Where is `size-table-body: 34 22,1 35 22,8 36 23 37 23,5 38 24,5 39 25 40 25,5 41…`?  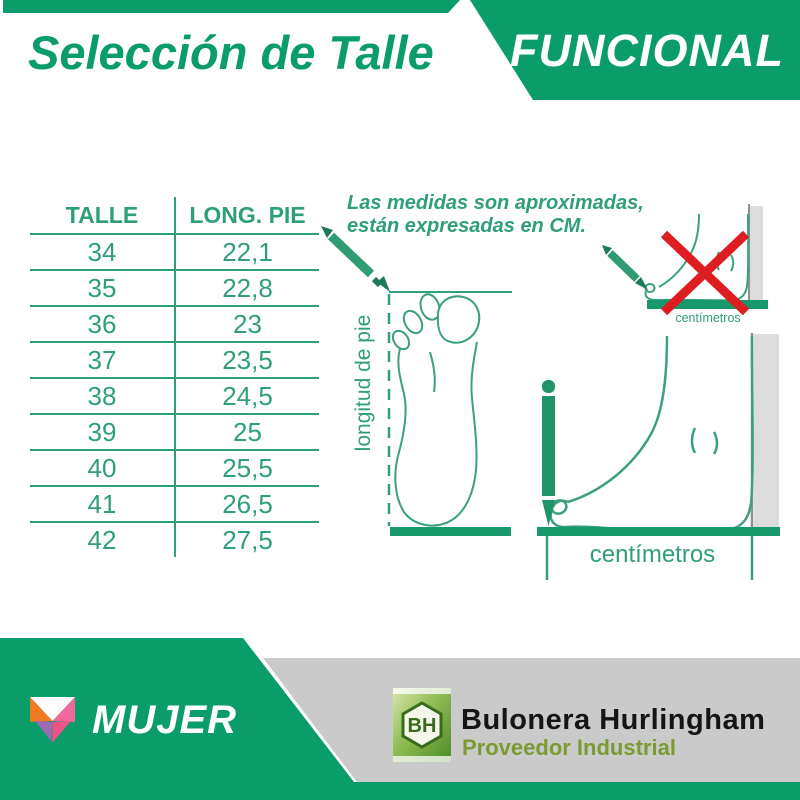 size-table-body: 34 22,1 35 22,8 36 23 37 23,5 38 24,5 39 25 40 25,5 41… is located at coordinates (174, 395).